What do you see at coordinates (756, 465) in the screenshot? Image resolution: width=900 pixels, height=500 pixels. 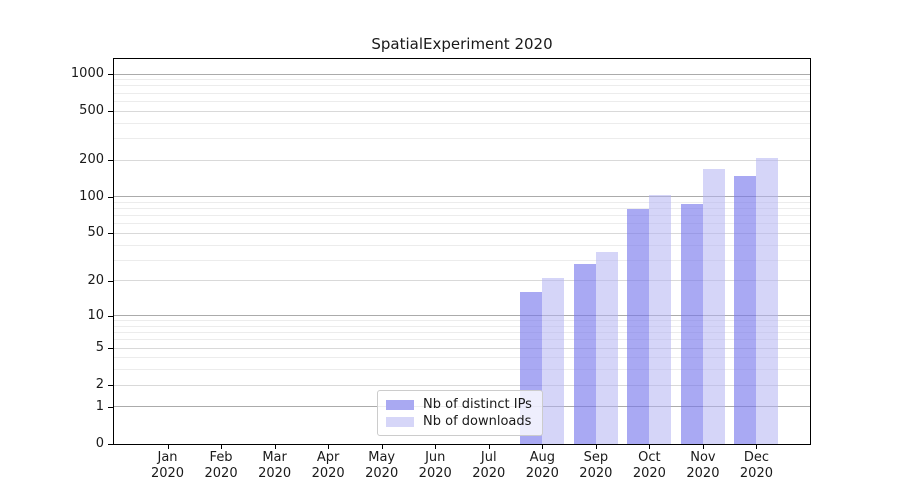 I see `x-tick-label: Dec 2020` at bounding box center [756, 465].